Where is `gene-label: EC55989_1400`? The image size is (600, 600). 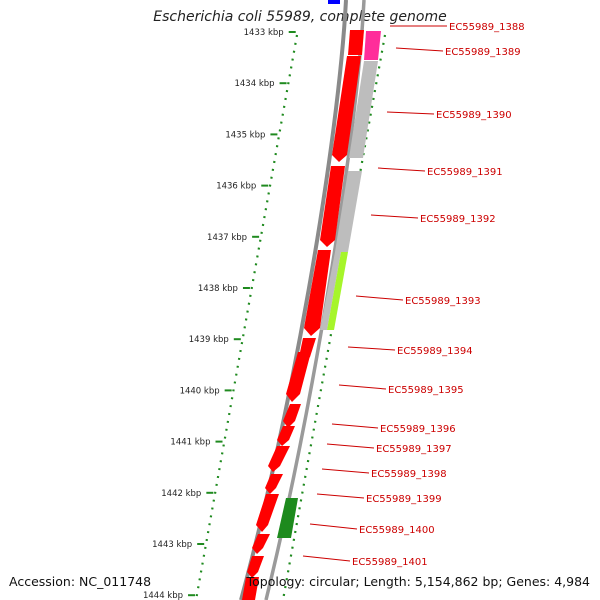 gene-label: EC55989_1400 is located at coordinates (397, 530).